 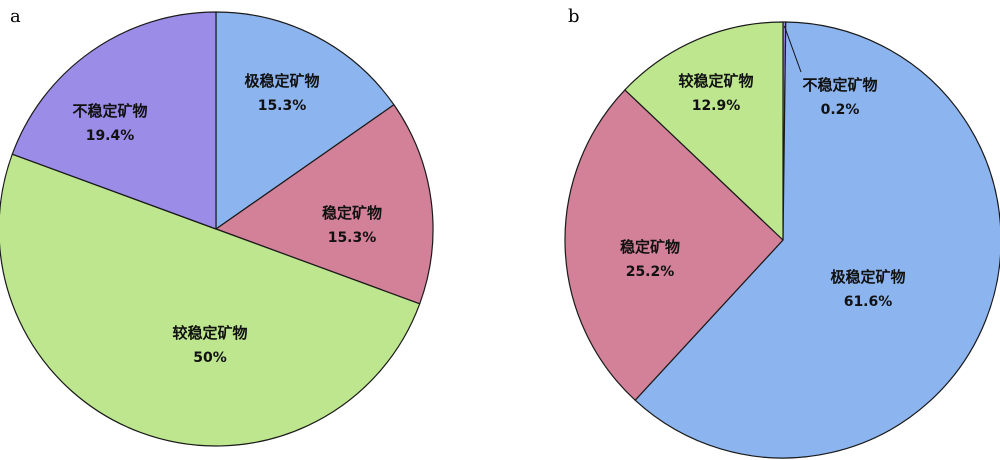 I want to click on slice-value-label: 0.2%, so click(x=840, y=110).